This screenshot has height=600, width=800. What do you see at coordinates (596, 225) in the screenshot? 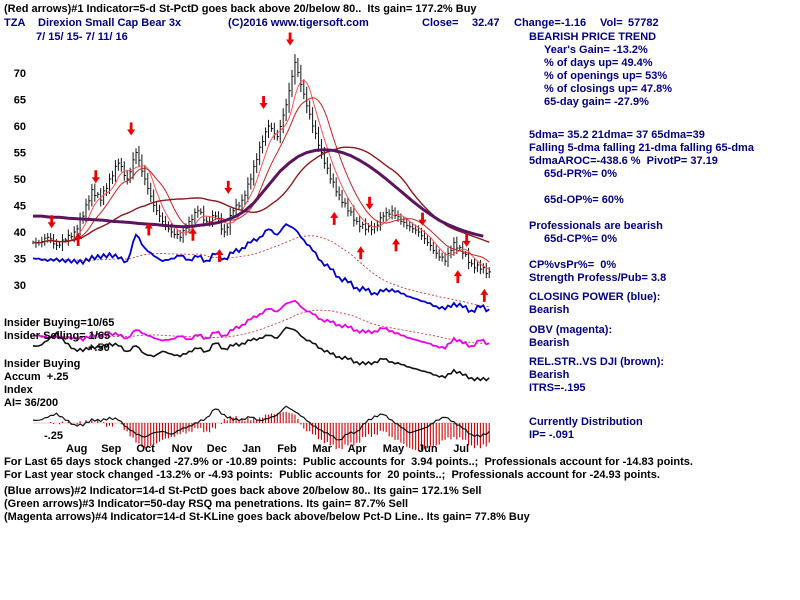
I see `panel-professionals-status: Professionals are bearish` at bounding box center [596, 225].